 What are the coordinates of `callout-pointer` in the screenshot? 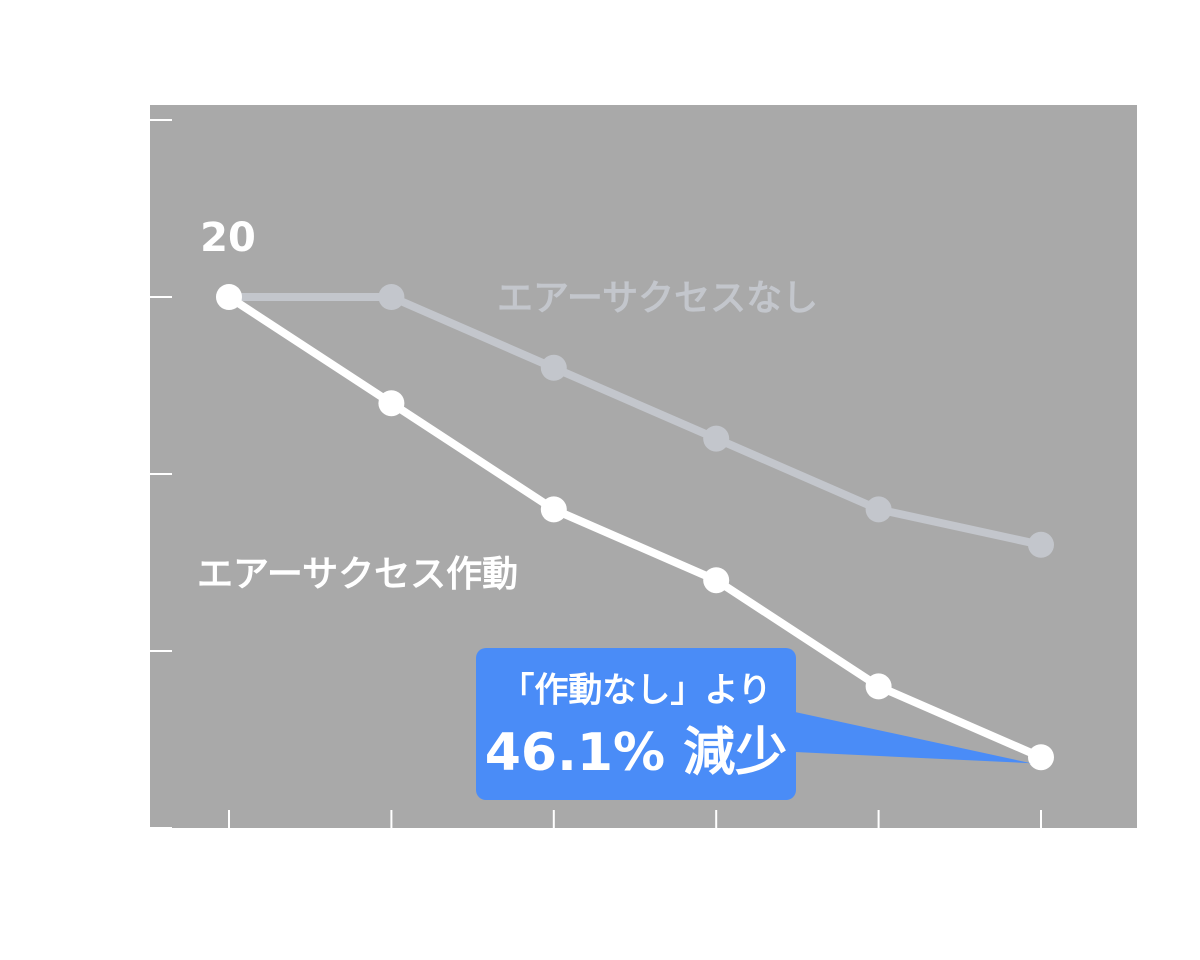 It's located at (913, 738).